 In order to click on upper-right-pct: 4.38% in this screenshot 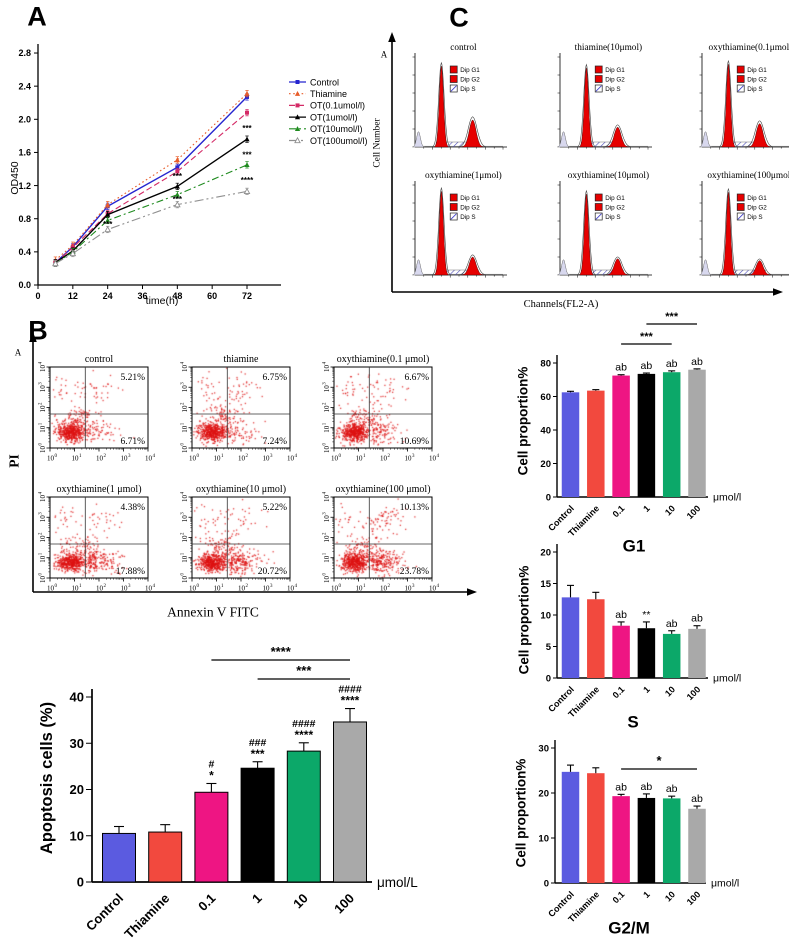, I will do `click(132, 508)`.